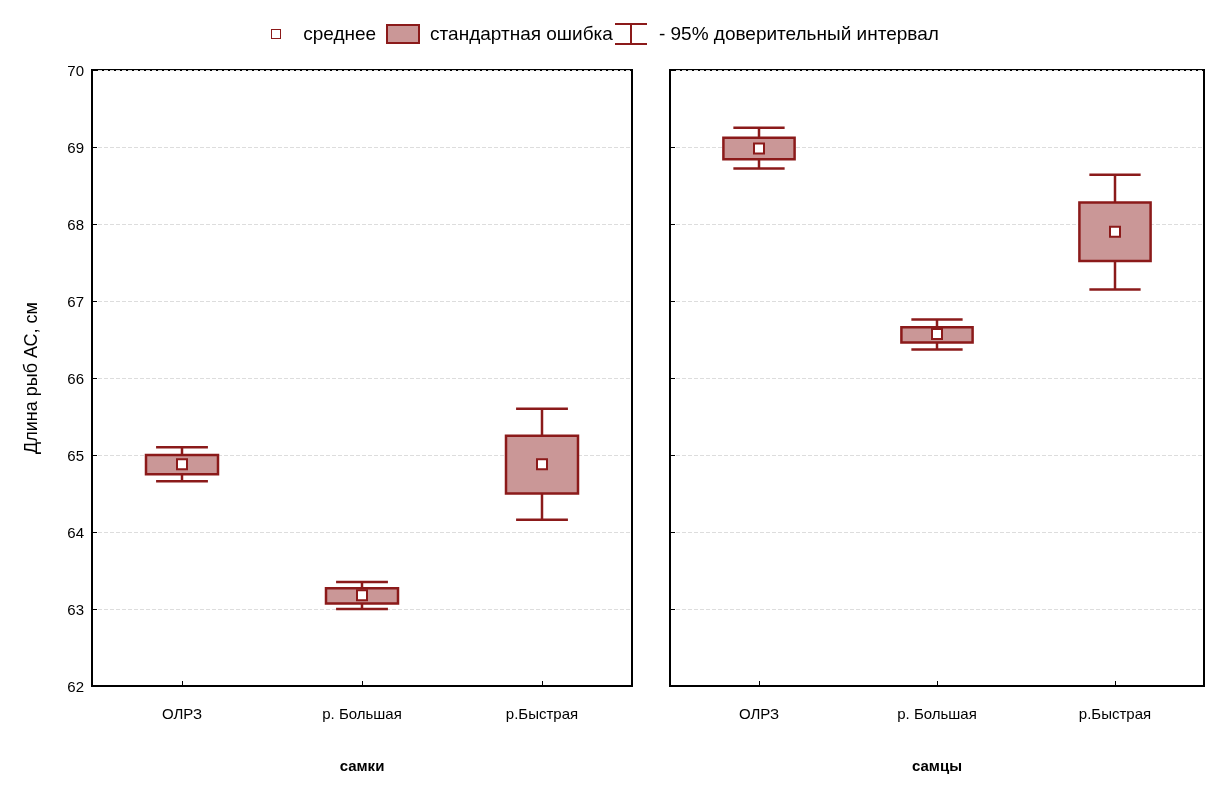 The width and height of the screenshot is (1210, 798). What do you see at coordinates (798, 34) in the screenshot?
I see `text: - 95% доверительный интервал` at bounding box center [798, 34].